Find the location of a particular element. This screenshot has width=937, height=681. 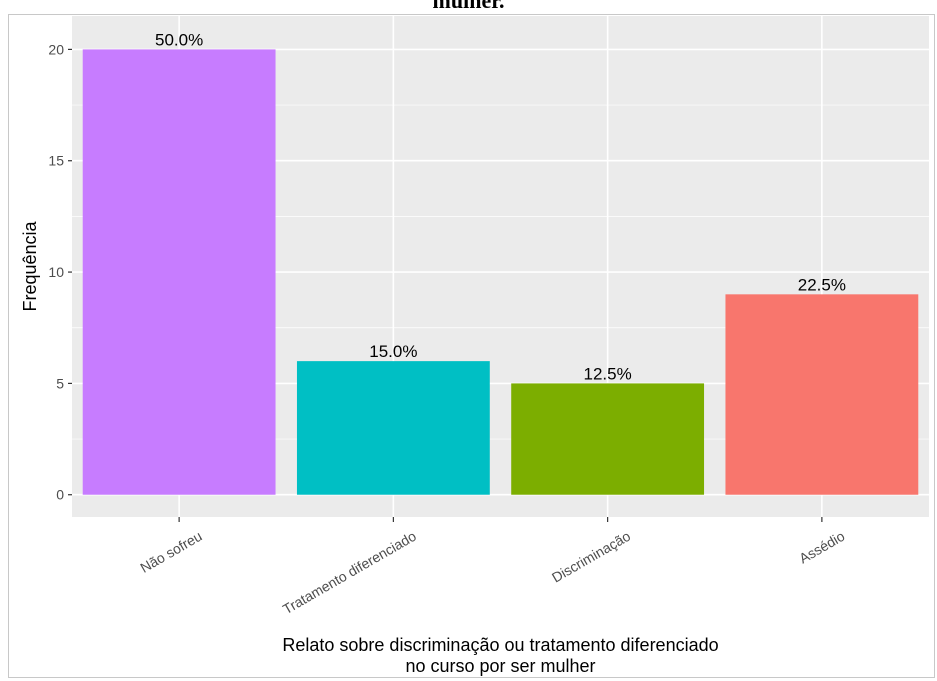

y-tick-label: 10 is located at coordinates (56, 272).